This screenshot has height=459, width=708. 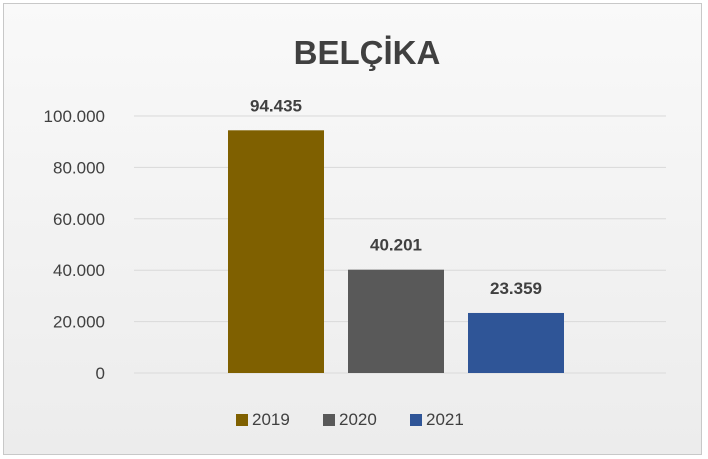 What do you see at coordinates (367, 52) in the screenshot?
I see `chart-title: BELÇİKA` at bounding box center [367, 52].